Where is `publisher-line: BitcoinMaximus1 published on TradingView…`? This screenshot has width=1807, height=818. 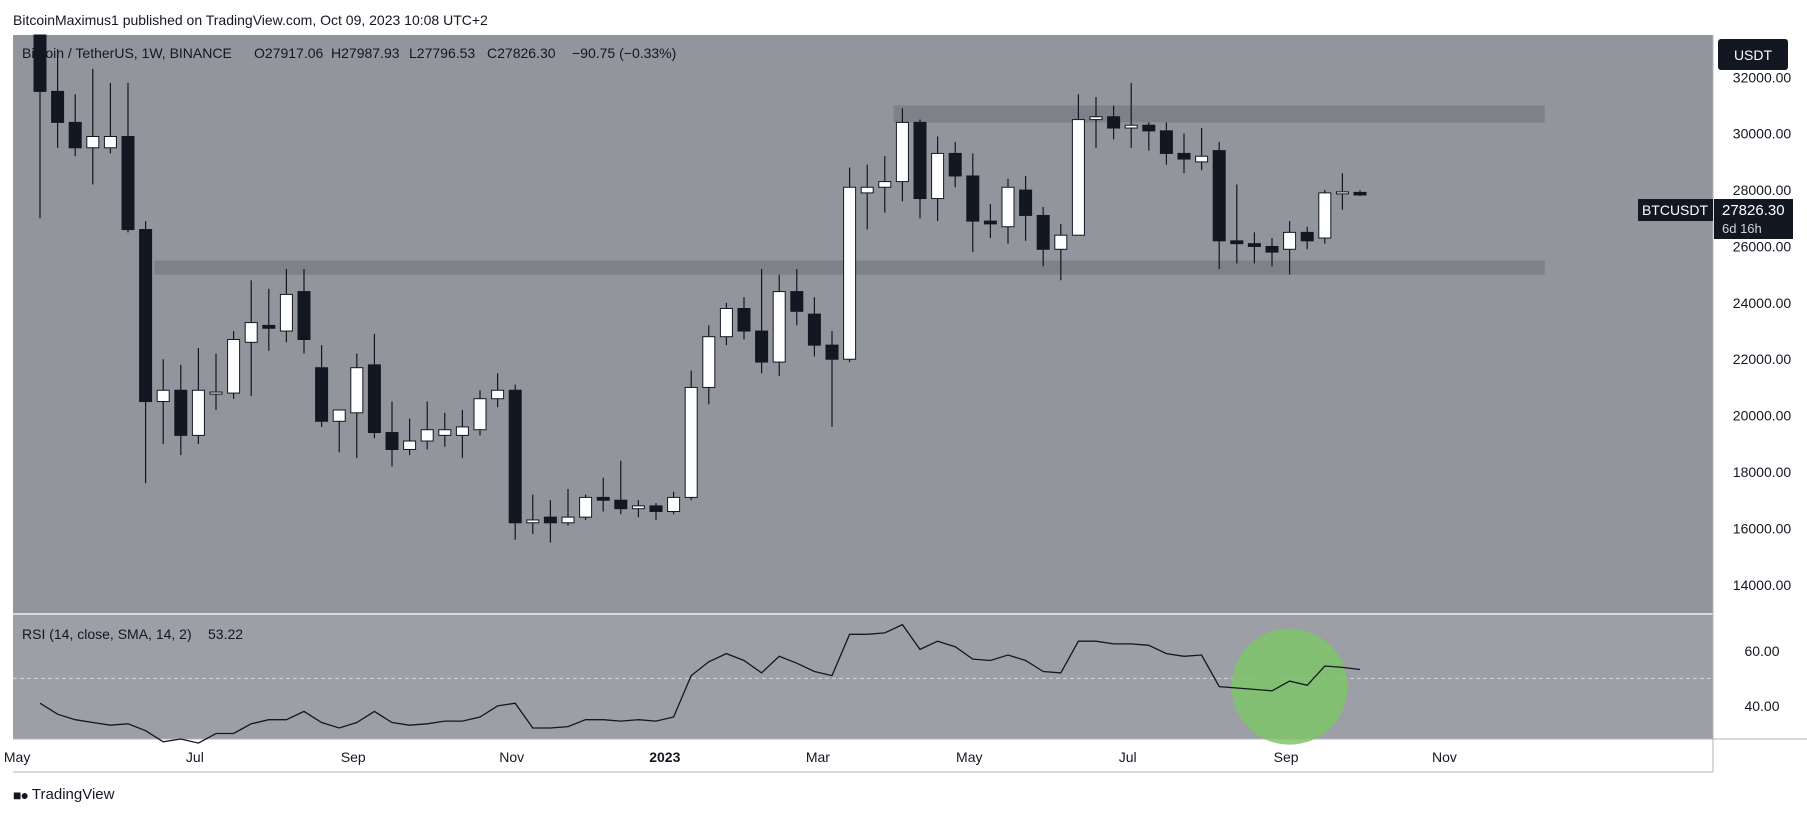 publisher-line: BitcoinMaximus1 published on TradingView… is located at coordinates (250, 20).